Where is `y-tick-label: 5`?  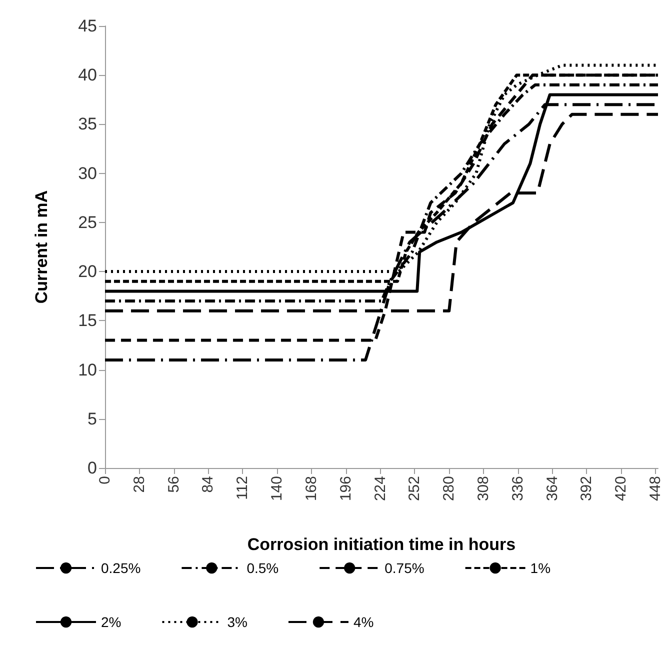 y-tick-label: 5 is located at coordinates (92, 418).